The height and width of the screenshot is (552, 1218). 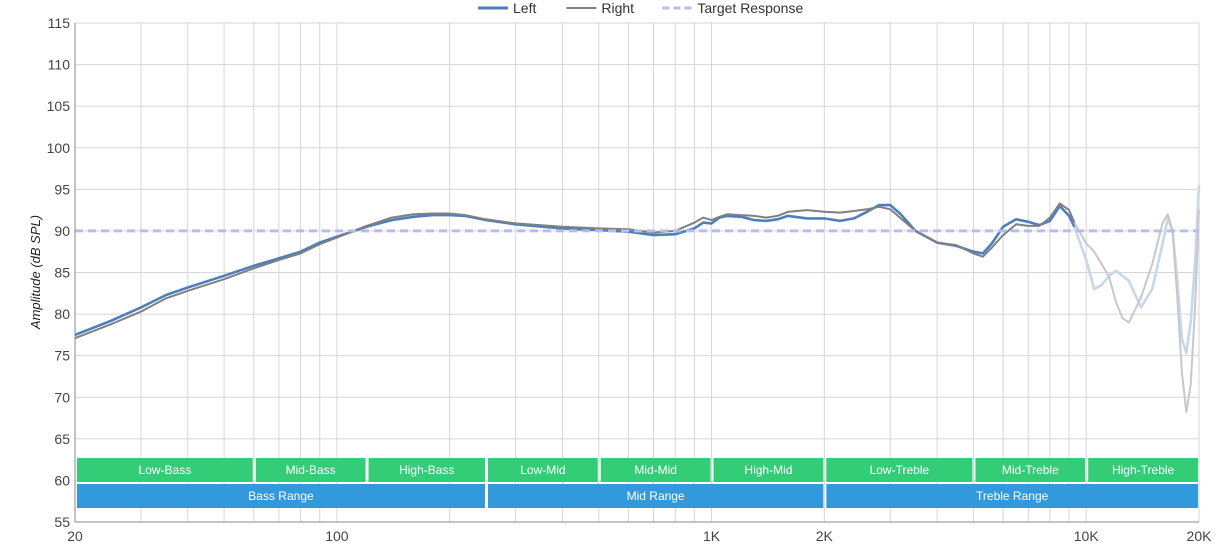 I want to click on band-label: High-Bass, so click(x=426, y=470).